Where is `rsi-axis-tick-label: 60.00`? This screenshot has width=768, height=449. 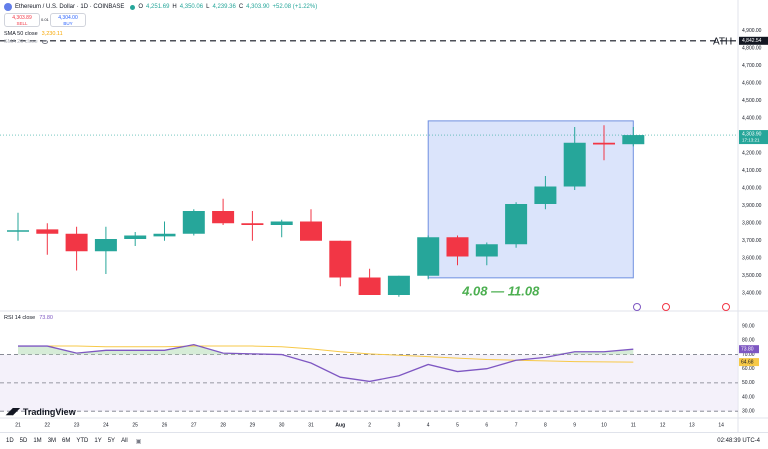 rsi-axis-tick-label: 60.00 is located at coordinates (748, 369).